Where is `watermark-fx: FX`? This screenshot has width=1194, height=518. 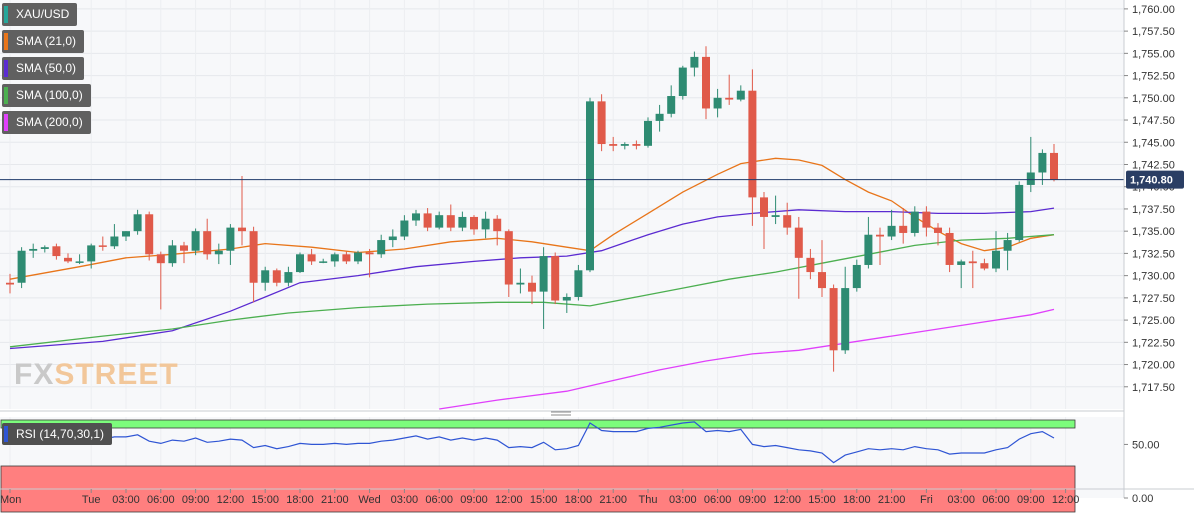
watermark-fx: FX is located at coordinates (34, 374).